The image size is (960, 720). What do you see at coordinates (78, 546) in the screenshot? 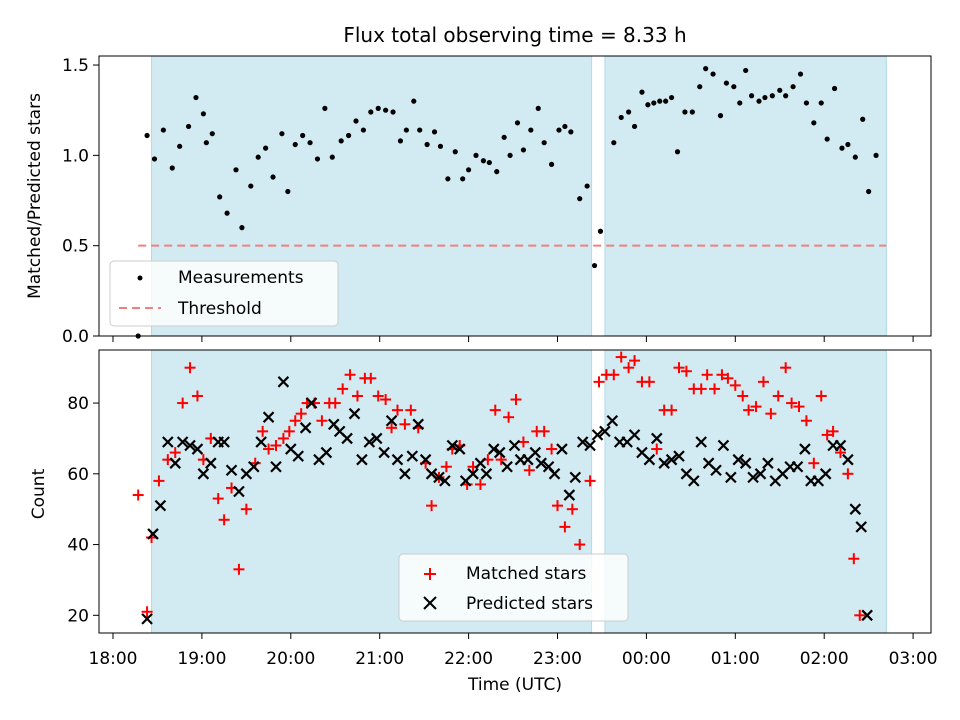
I see `bottom-y-tick-label: 40` at bounding box center [78, 546].